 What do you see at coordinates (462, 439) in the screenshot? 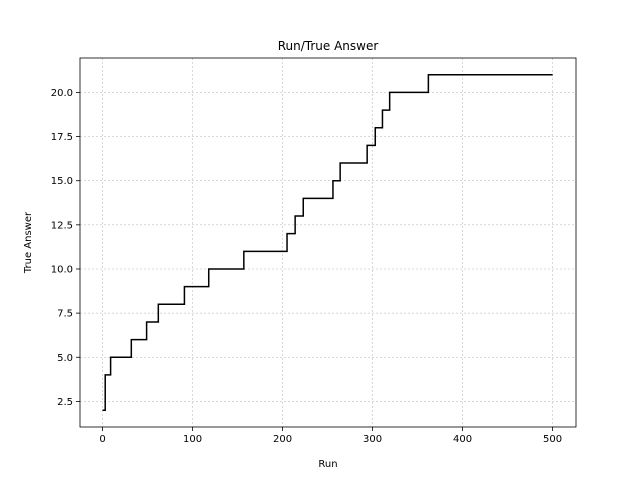
I see `x-tick-label: 400` at bounding box center [462, 439].